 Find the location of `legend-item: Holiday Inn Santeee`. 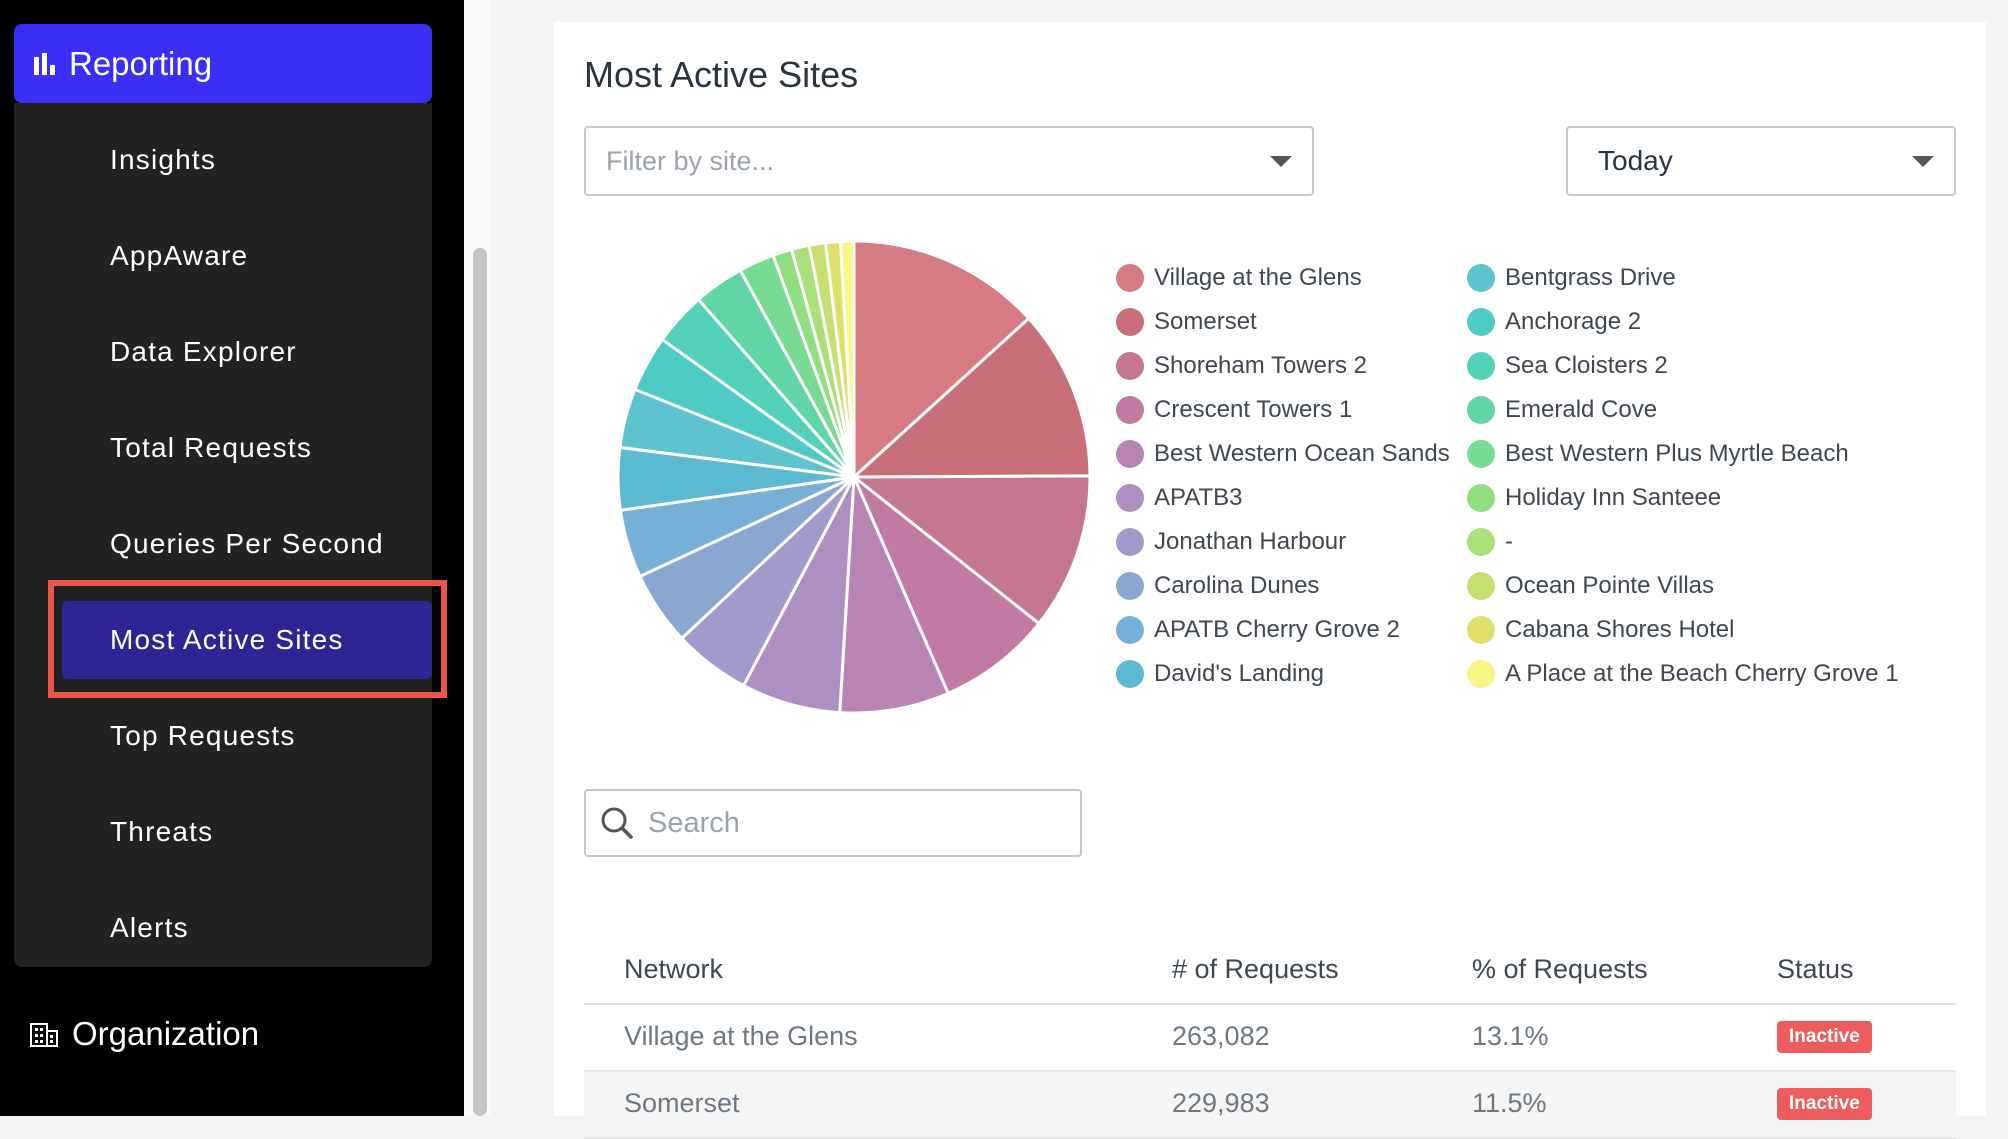

legend-item: Holiday Inn Santeee is located at coordinates (1683, 498).